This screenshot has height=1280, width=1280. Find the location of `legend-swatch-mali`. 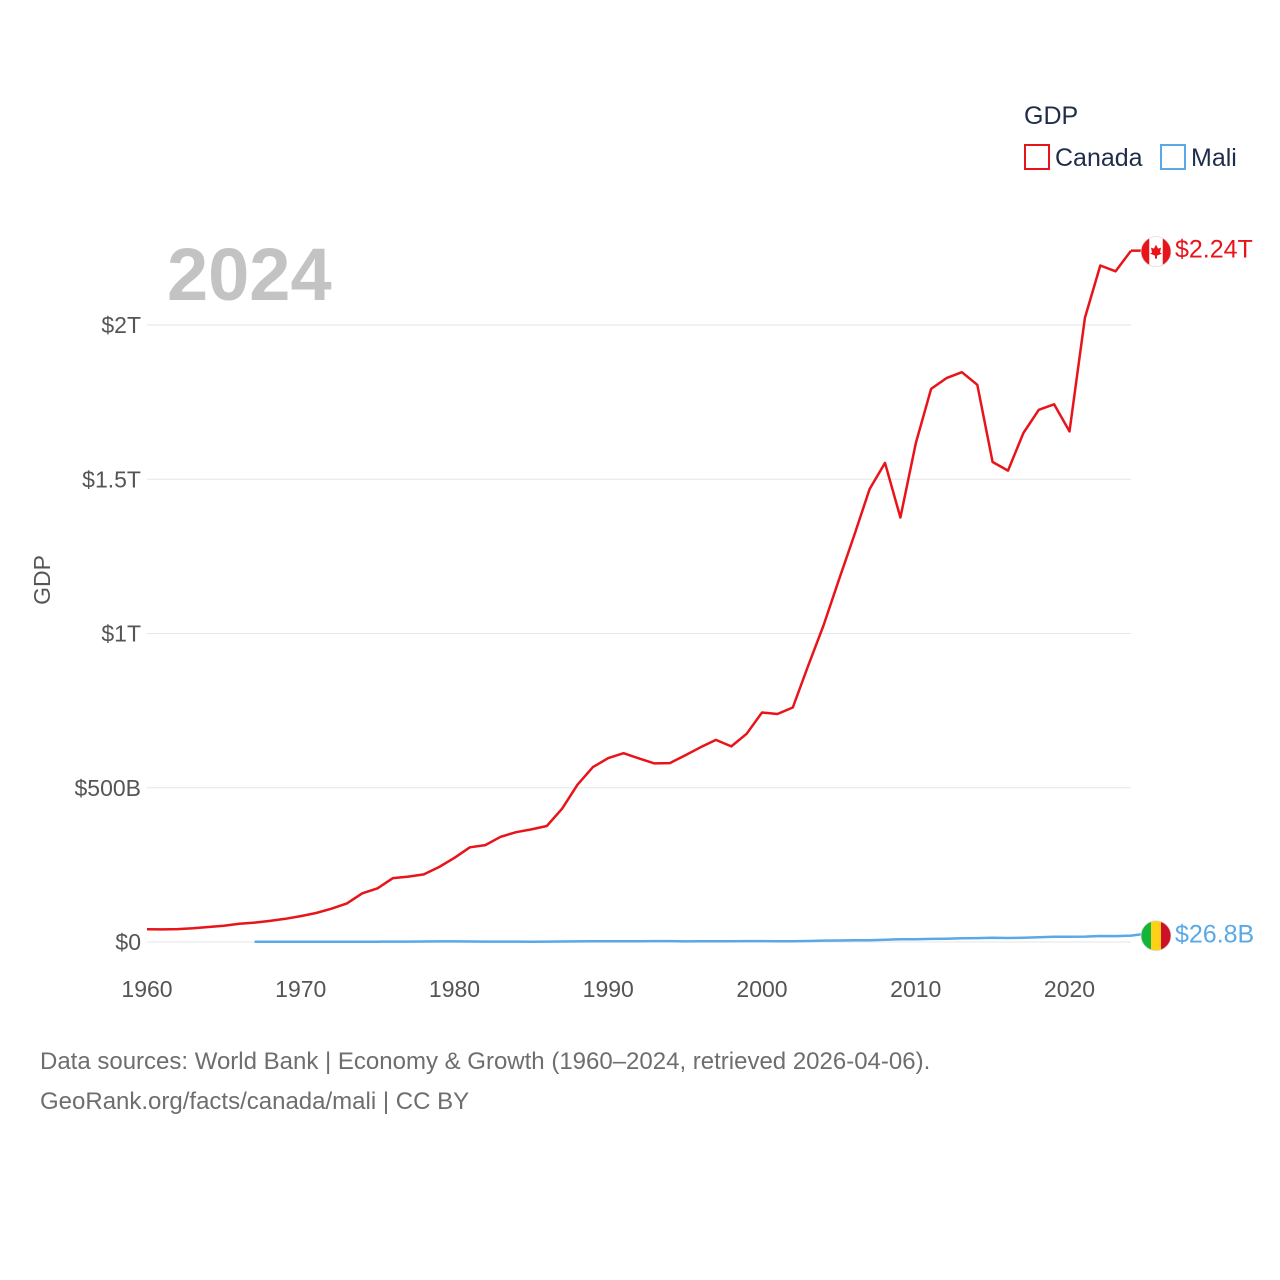

legend-swatch-mali is located at coordinates (1173, 157).